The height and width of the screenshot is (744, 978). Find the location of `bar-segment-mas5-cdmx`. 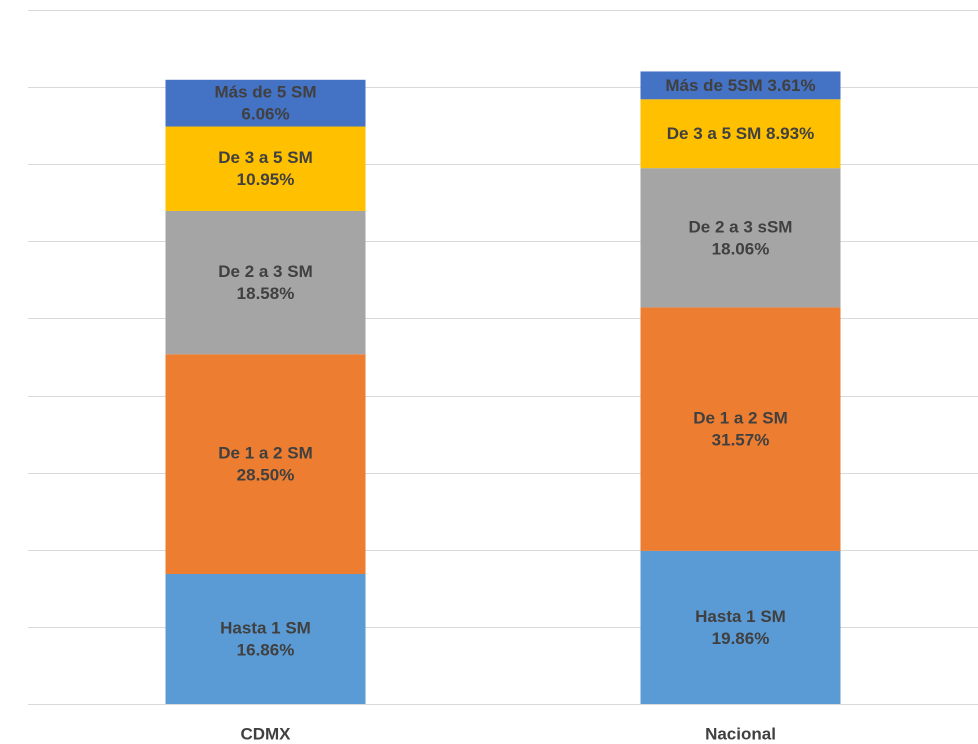

bar-segment-mas5-cdmx is located at coordinates (265, 103).